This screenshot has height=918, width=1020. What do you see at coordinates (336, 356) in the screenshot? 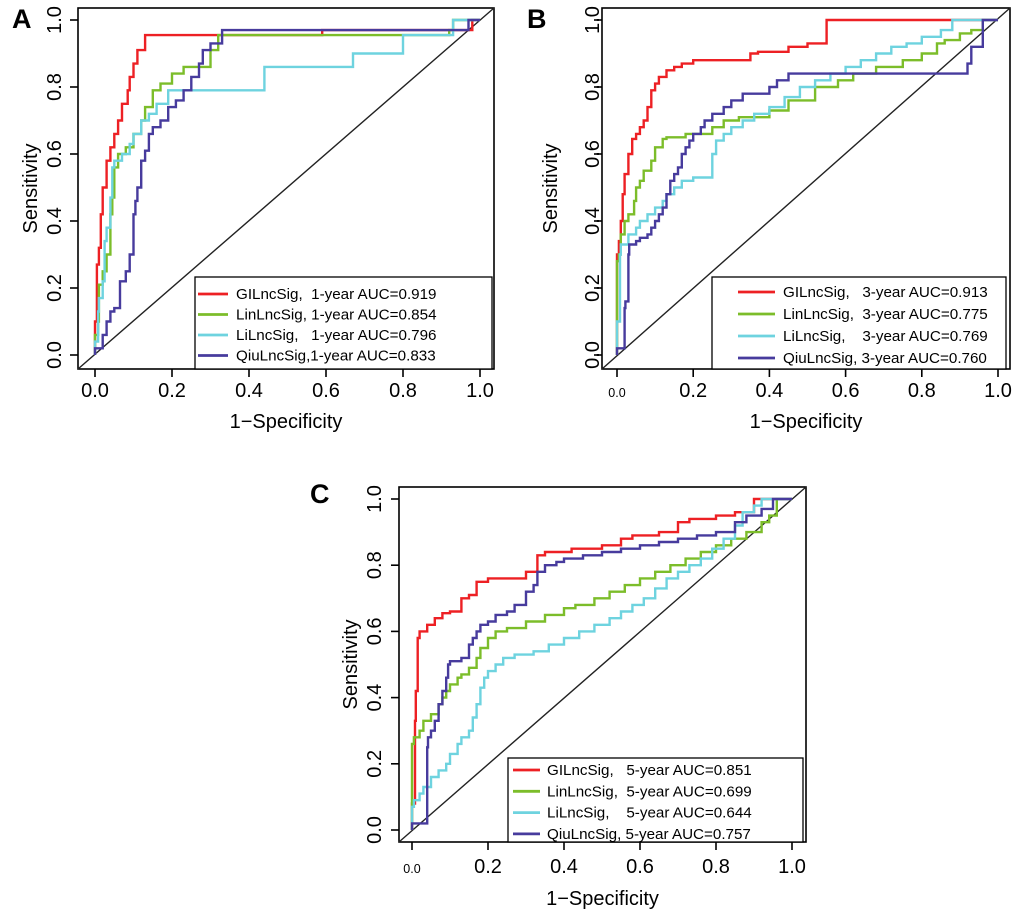
I see `legend-entry-QiuLncSig: QiuLncSig,1-year AUC=0.833` at bounding box center [336, 356].